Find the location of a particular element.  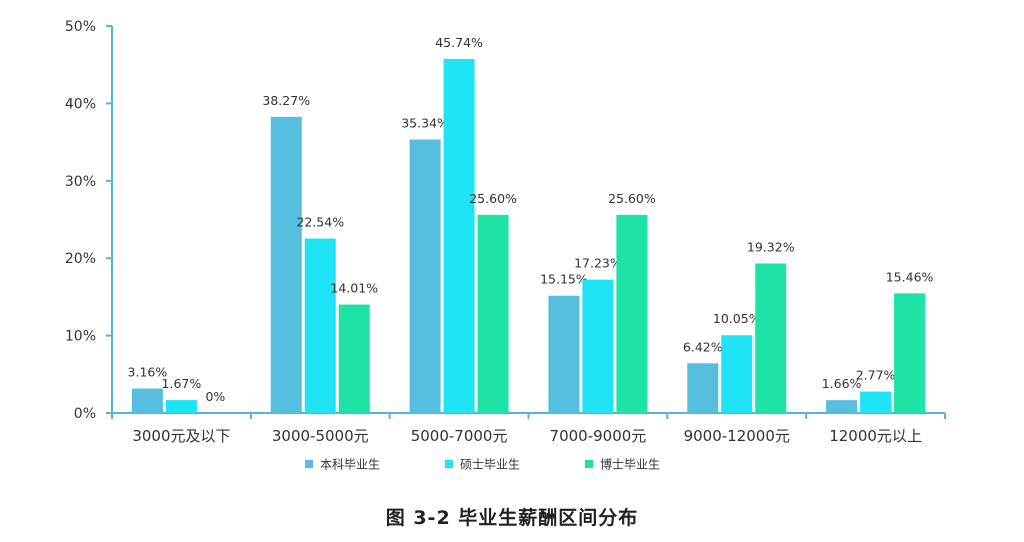

y-tick-label: 0% is located at coordinates (85, 414).